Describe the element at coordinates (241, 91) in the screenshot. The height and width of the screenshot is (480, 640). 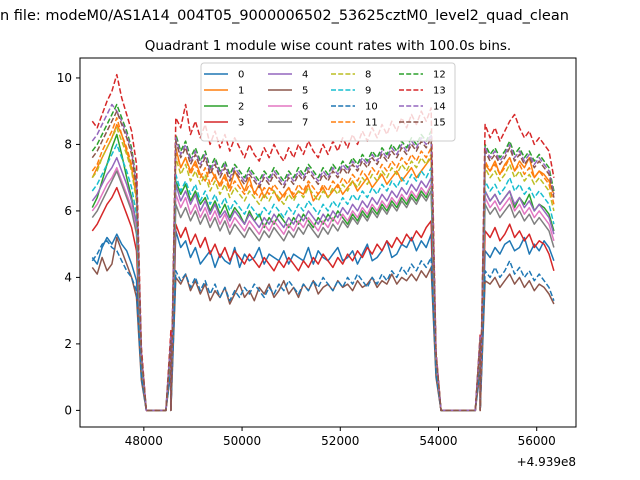
I see `legend-label: 1` at that location.